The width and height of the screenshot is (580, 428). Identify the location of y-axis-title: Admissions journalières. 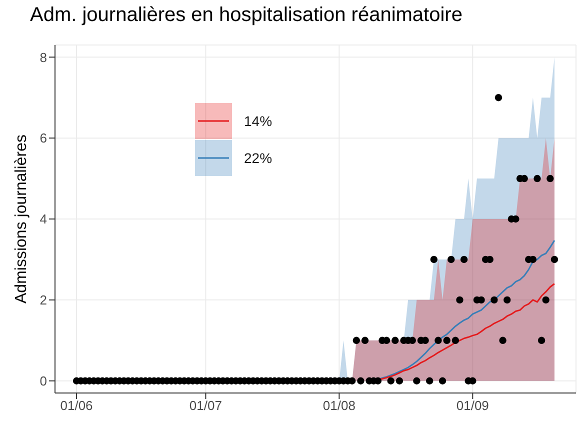
(22, 219).